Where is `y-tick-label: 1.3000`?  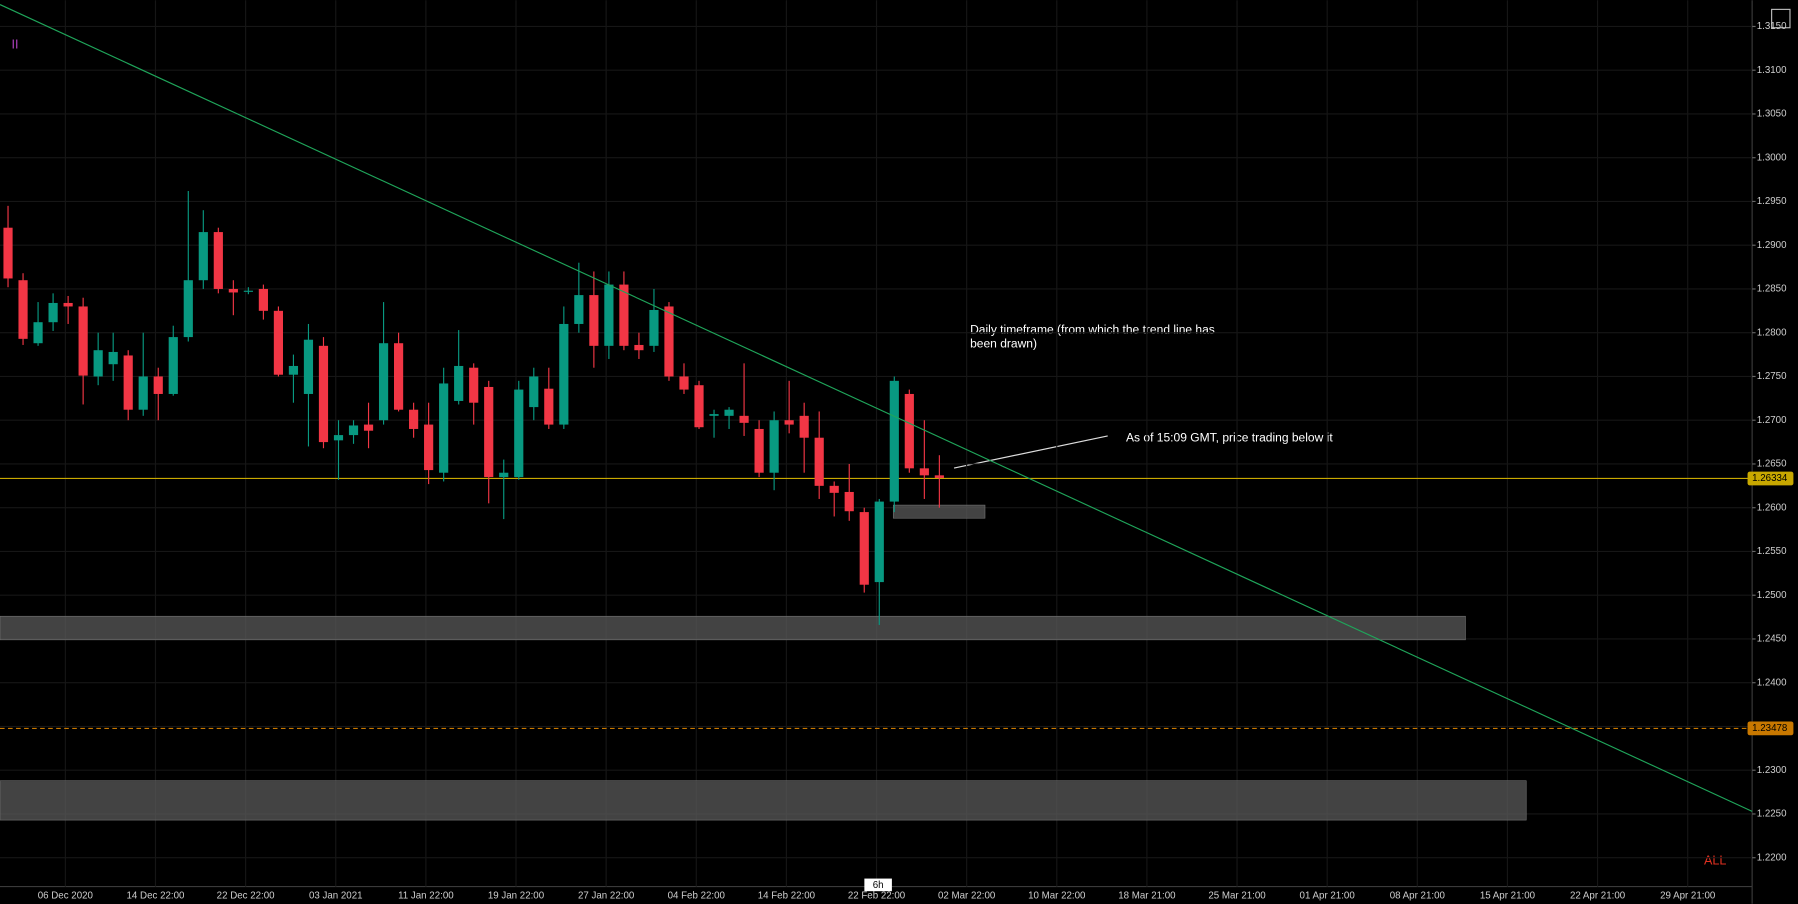 y-tick-label: 1.3000 is located at coordinates (1772, 157).